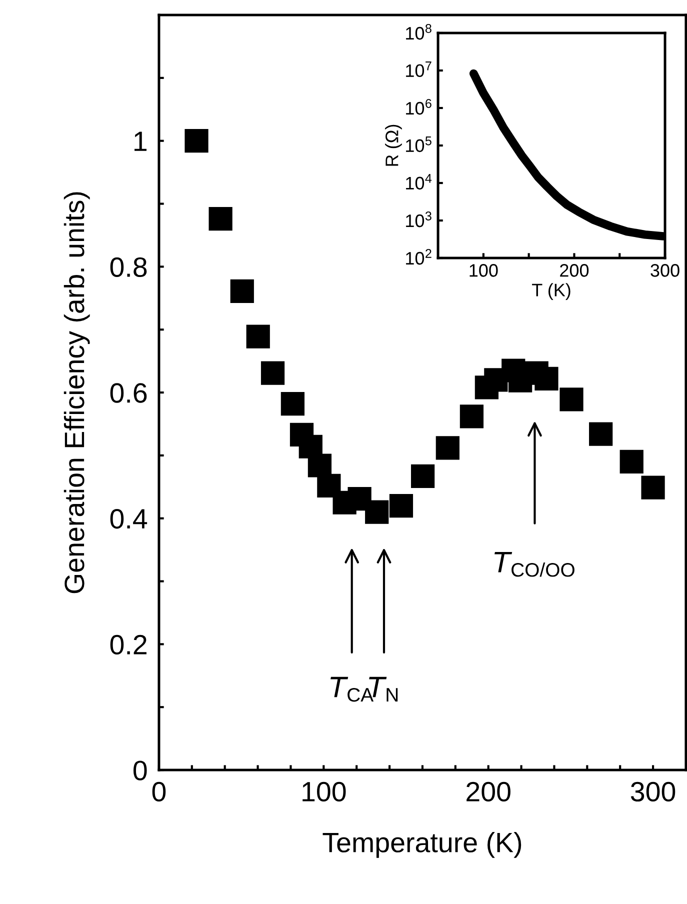 This screenshot has height=904, width=687. I want to click on x-tick-label: 0, so click(159, 792).